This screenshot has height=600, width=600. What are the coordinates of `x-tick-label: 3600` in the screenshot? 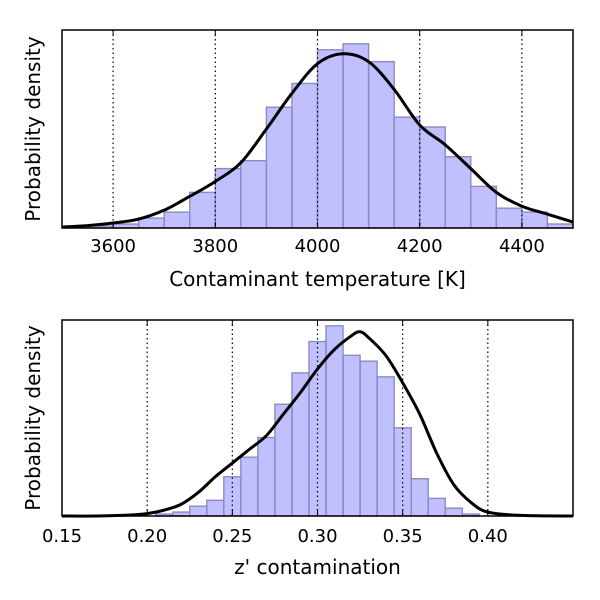 It's located at (113, 246).